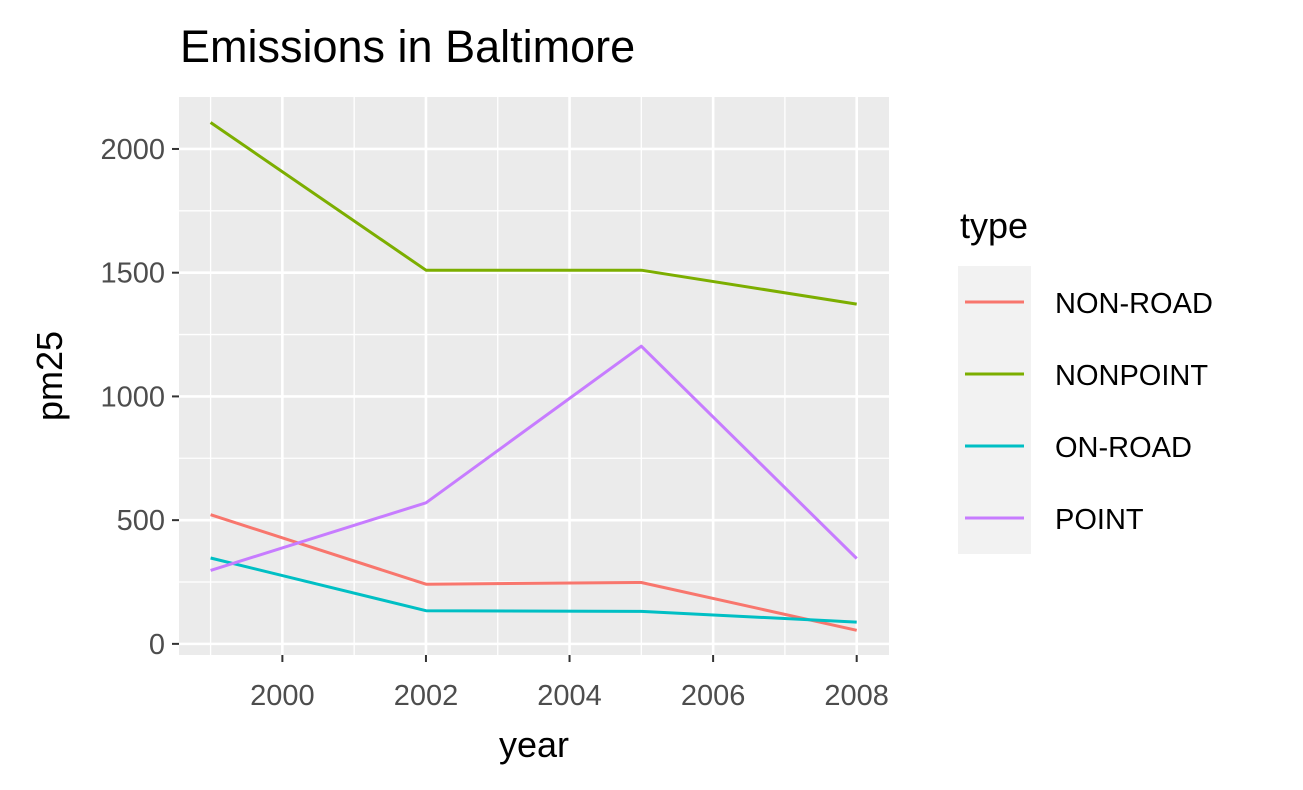 The width and height of the screenshot is (1303, 790). What do you see at coordinates (49, 376) in the screenshot?
I see `y-axis-title: pm25` at bounding box center [49, 376].